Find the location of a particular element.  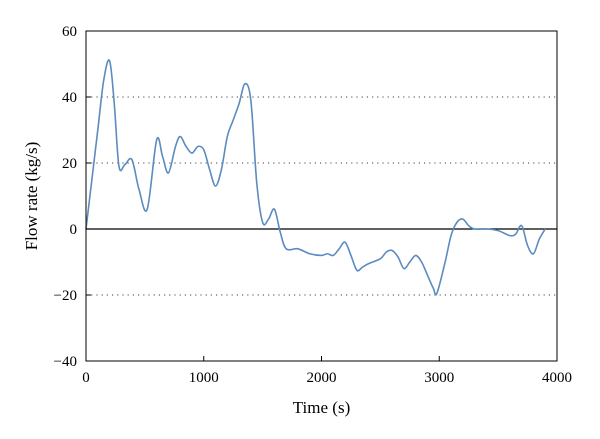

x-tick-labels: 0 1000 2000 3000 4000 is located at coordinates (327, 378).